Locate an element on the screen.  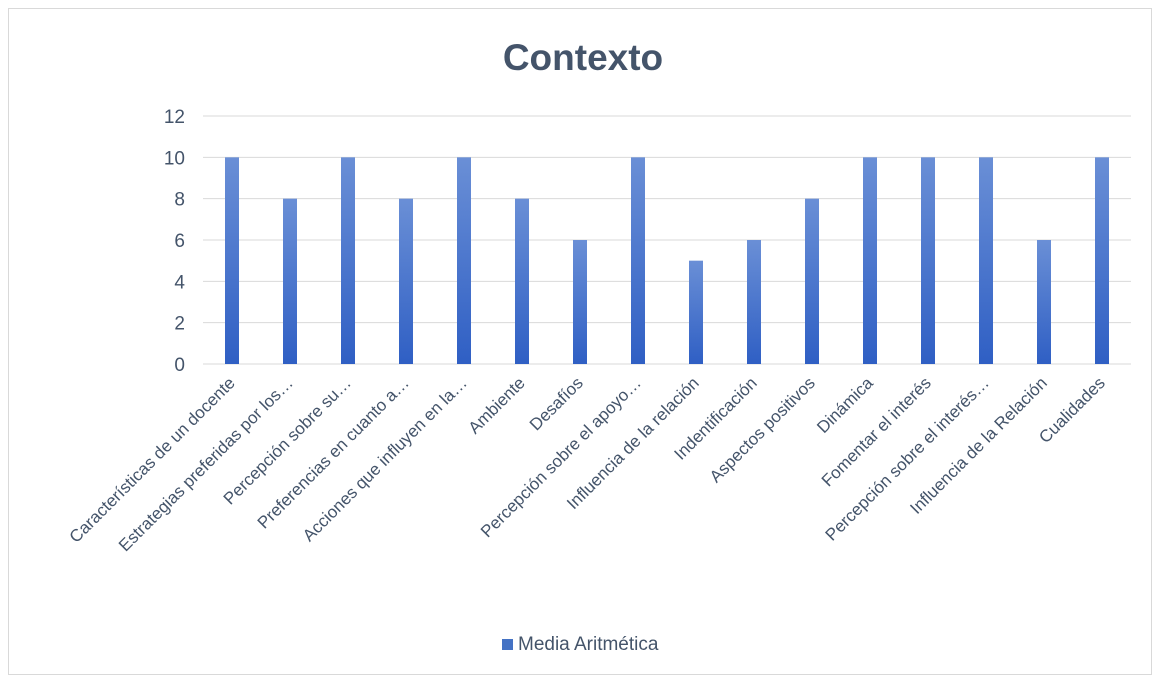
x-category-label: Desafíos is located at coordinates (556, 403).